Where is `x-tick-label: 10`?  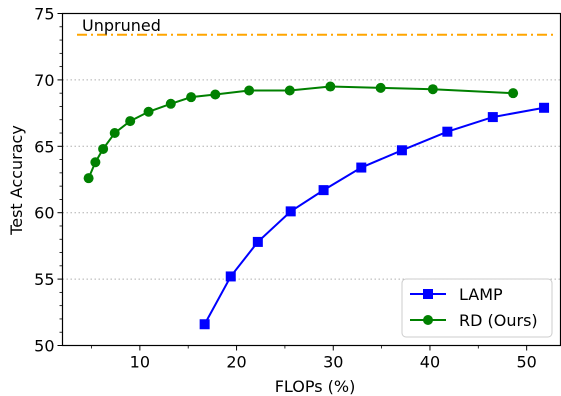
x-tick-label: 10 is located at coordinates (140, 362).